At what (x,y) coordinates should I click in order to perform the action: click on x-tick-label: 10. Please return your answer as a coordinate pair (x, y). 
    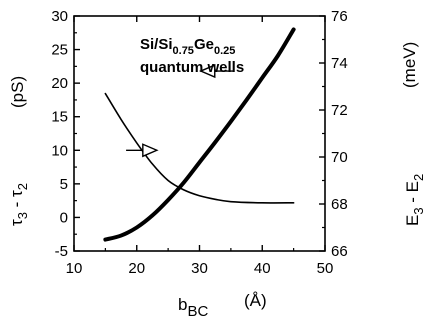
    Looking at the image, I should click on (74, 268).